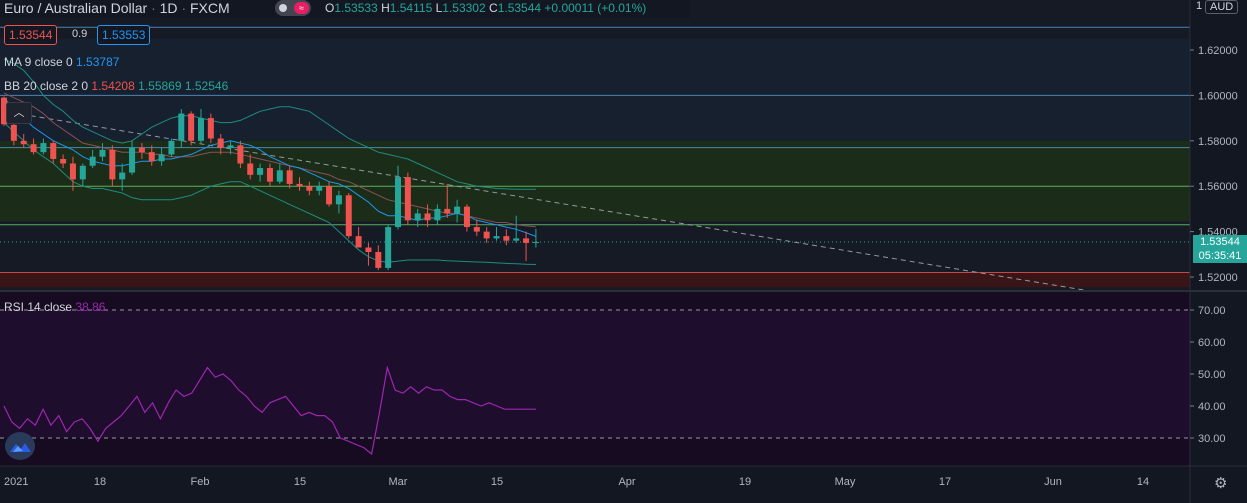  What do you see at coordinates (1218, 51) in the screenshot?
I see `price-axis-tick: 1.62000` at bounding box center [1218, 51].